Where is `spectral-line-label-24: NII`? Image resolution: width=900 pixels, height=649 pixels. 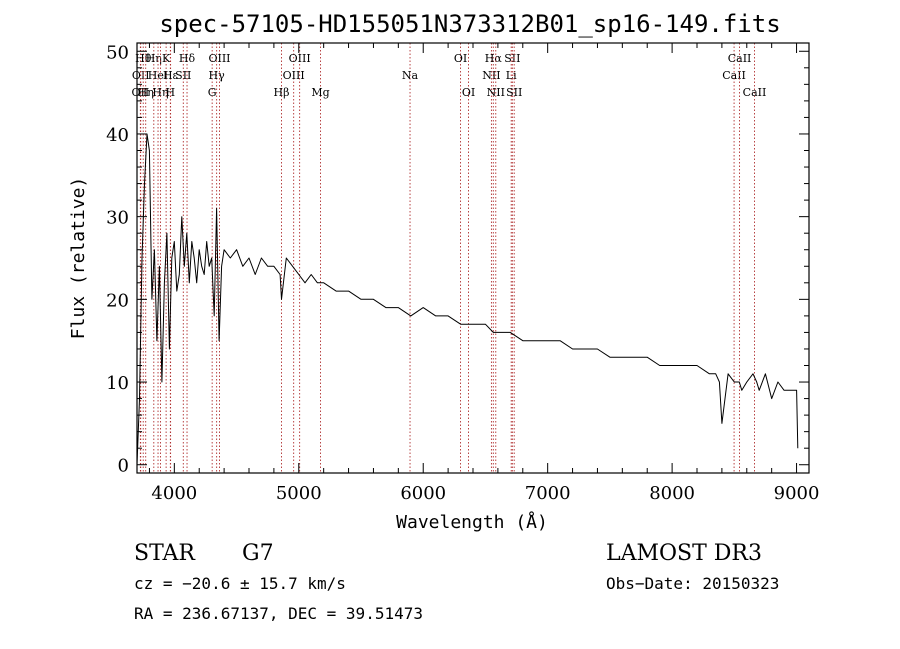
spectral-line-label-24: NII is located at coordinates (496, 92).